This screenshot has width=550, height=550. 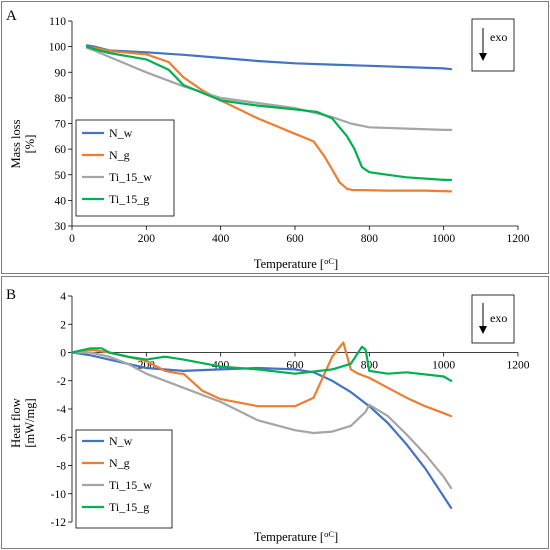 What do you see at coordinates (147, 239) in the screenshot?
I see `panel-a-x-tick-label: 200` at bounding box center [147, 239].